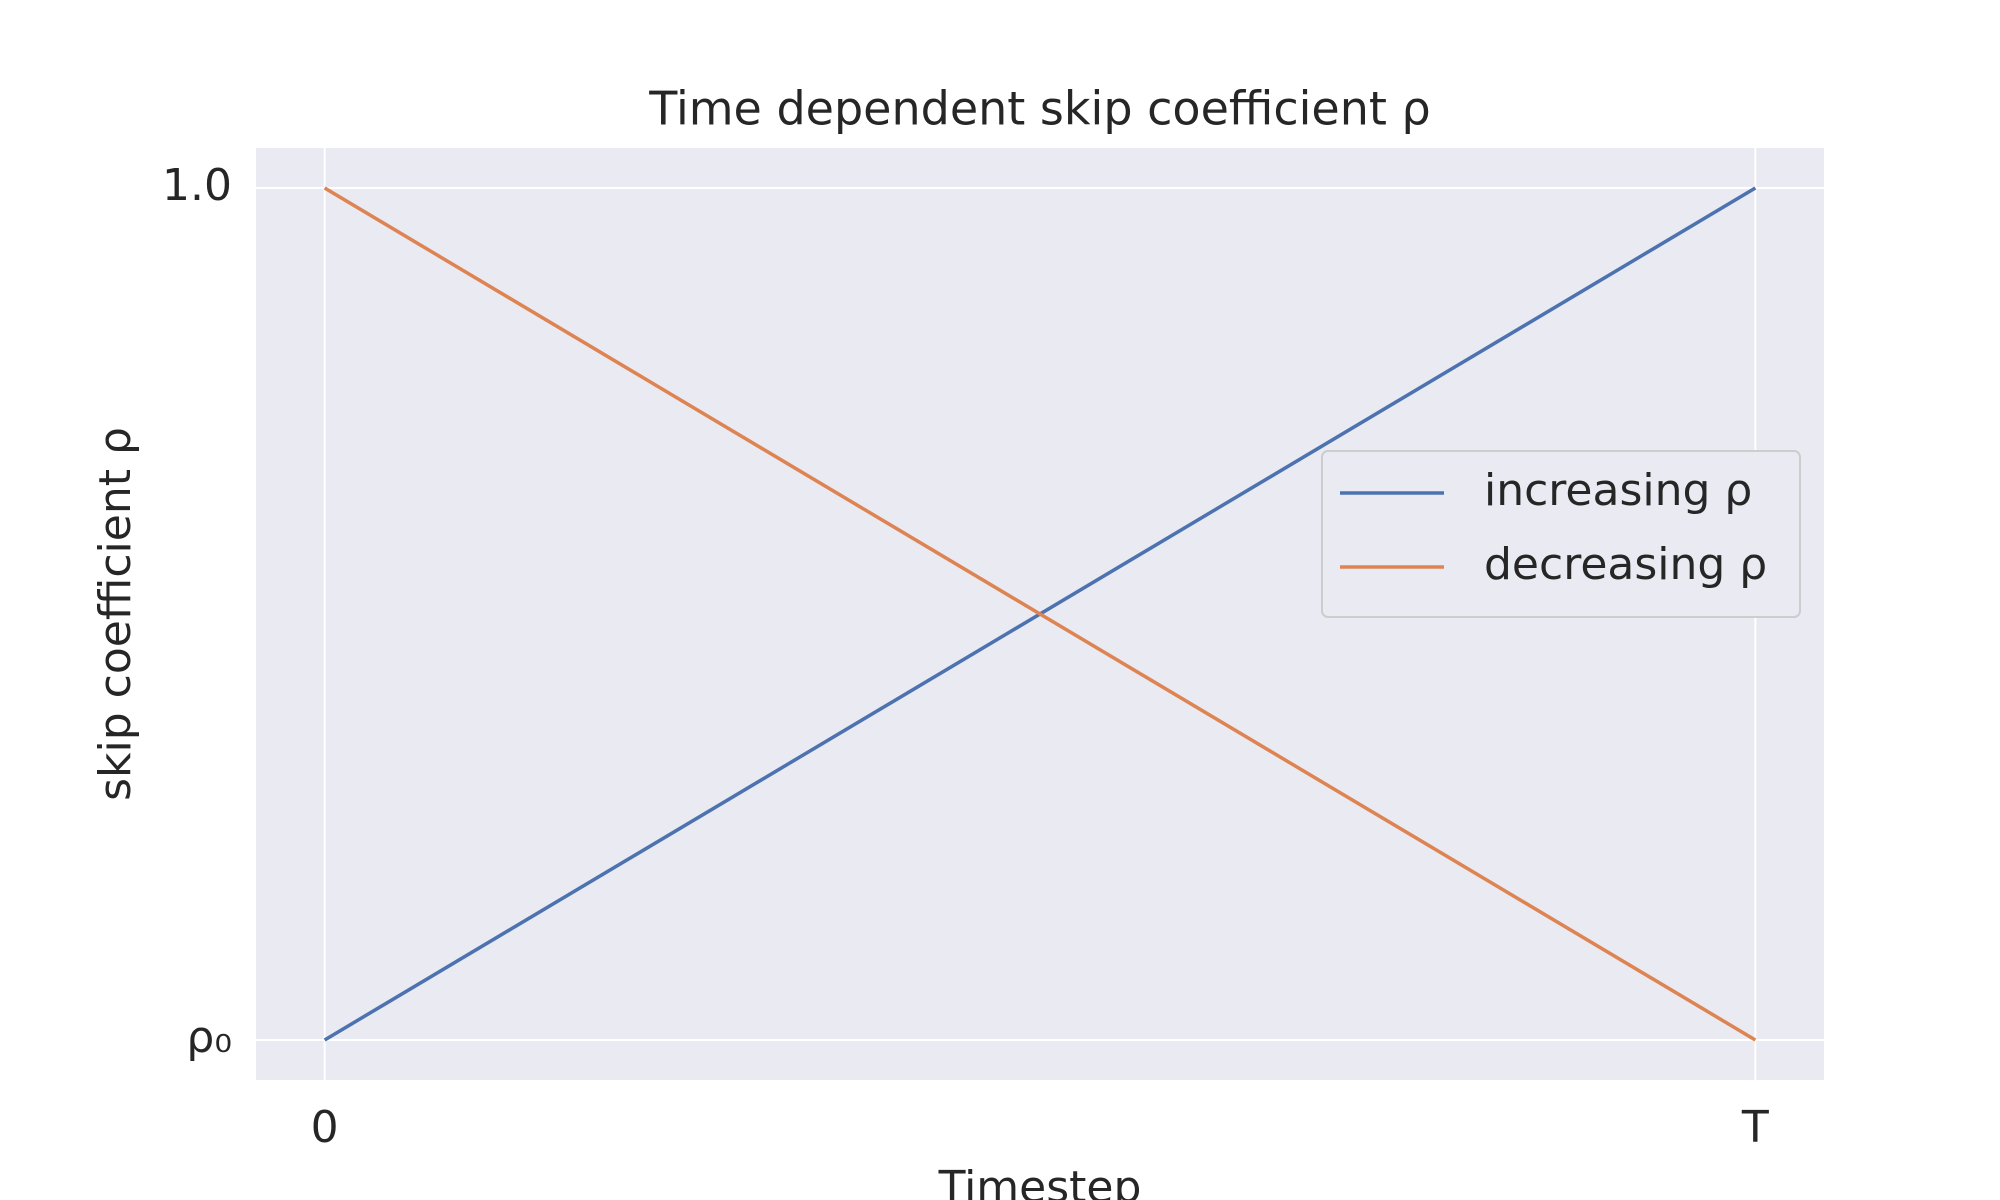 The image size is (2000, 1200). I want to click on legend-label: increasing ρ, so click(1618, 490).